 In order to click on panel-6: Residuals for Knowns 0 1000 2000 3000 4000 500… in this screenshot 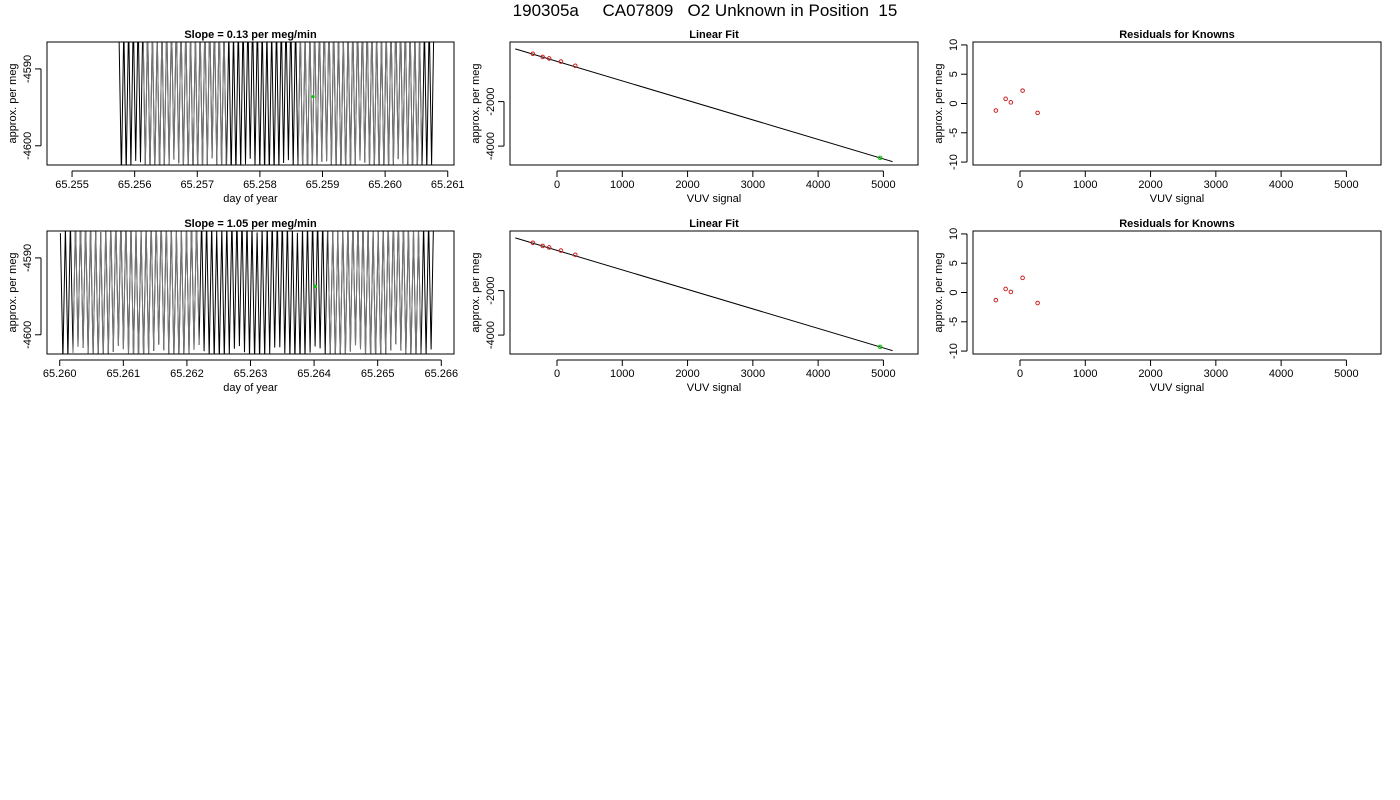, I will do `click(1157, 306)`.